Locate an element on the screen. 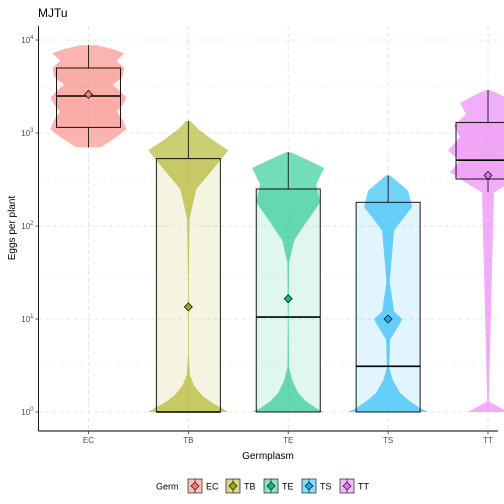  x-tick-label-ec: EC is located at coordinates (88, 440).